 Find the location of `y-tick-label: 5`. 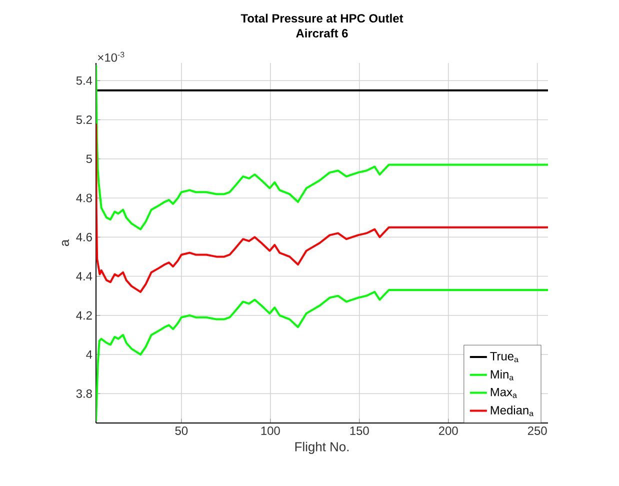

y-tick-label: 5 is located at coordinates (89, 159).